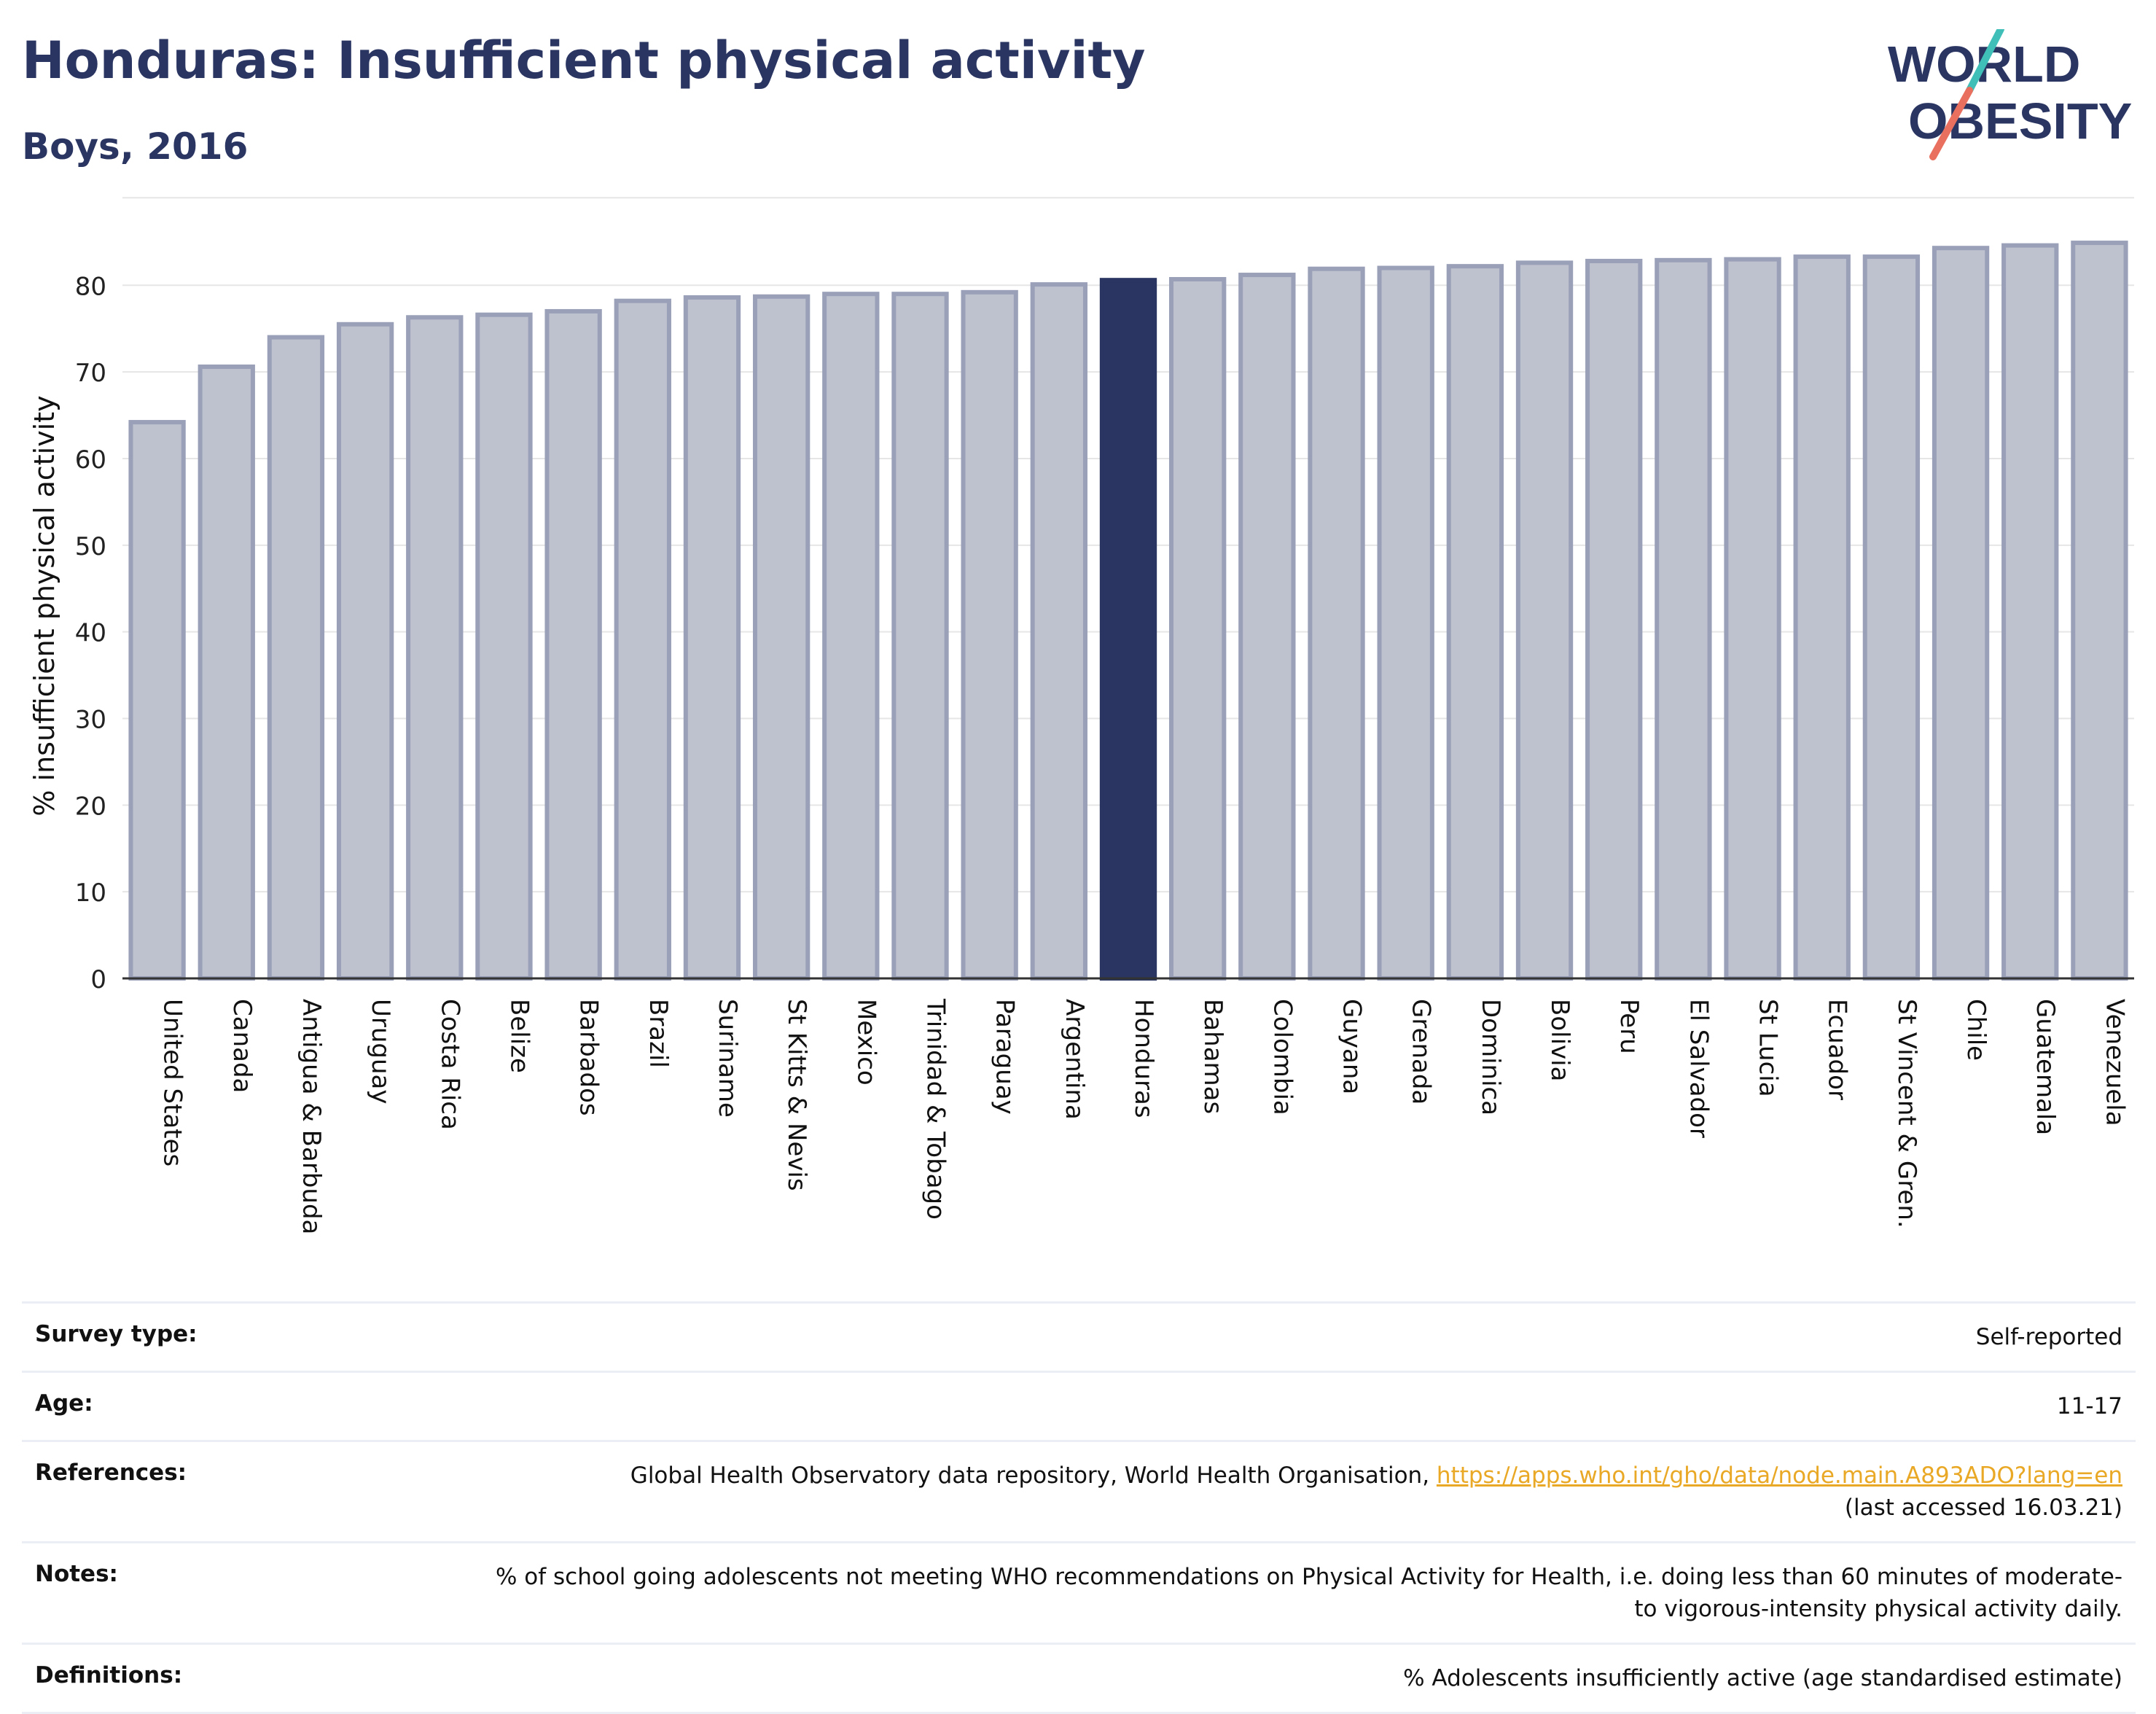 This screenshot has height=1714, width=2156. I want to click on x-tick-label: Barbados, so click(589, 1058).